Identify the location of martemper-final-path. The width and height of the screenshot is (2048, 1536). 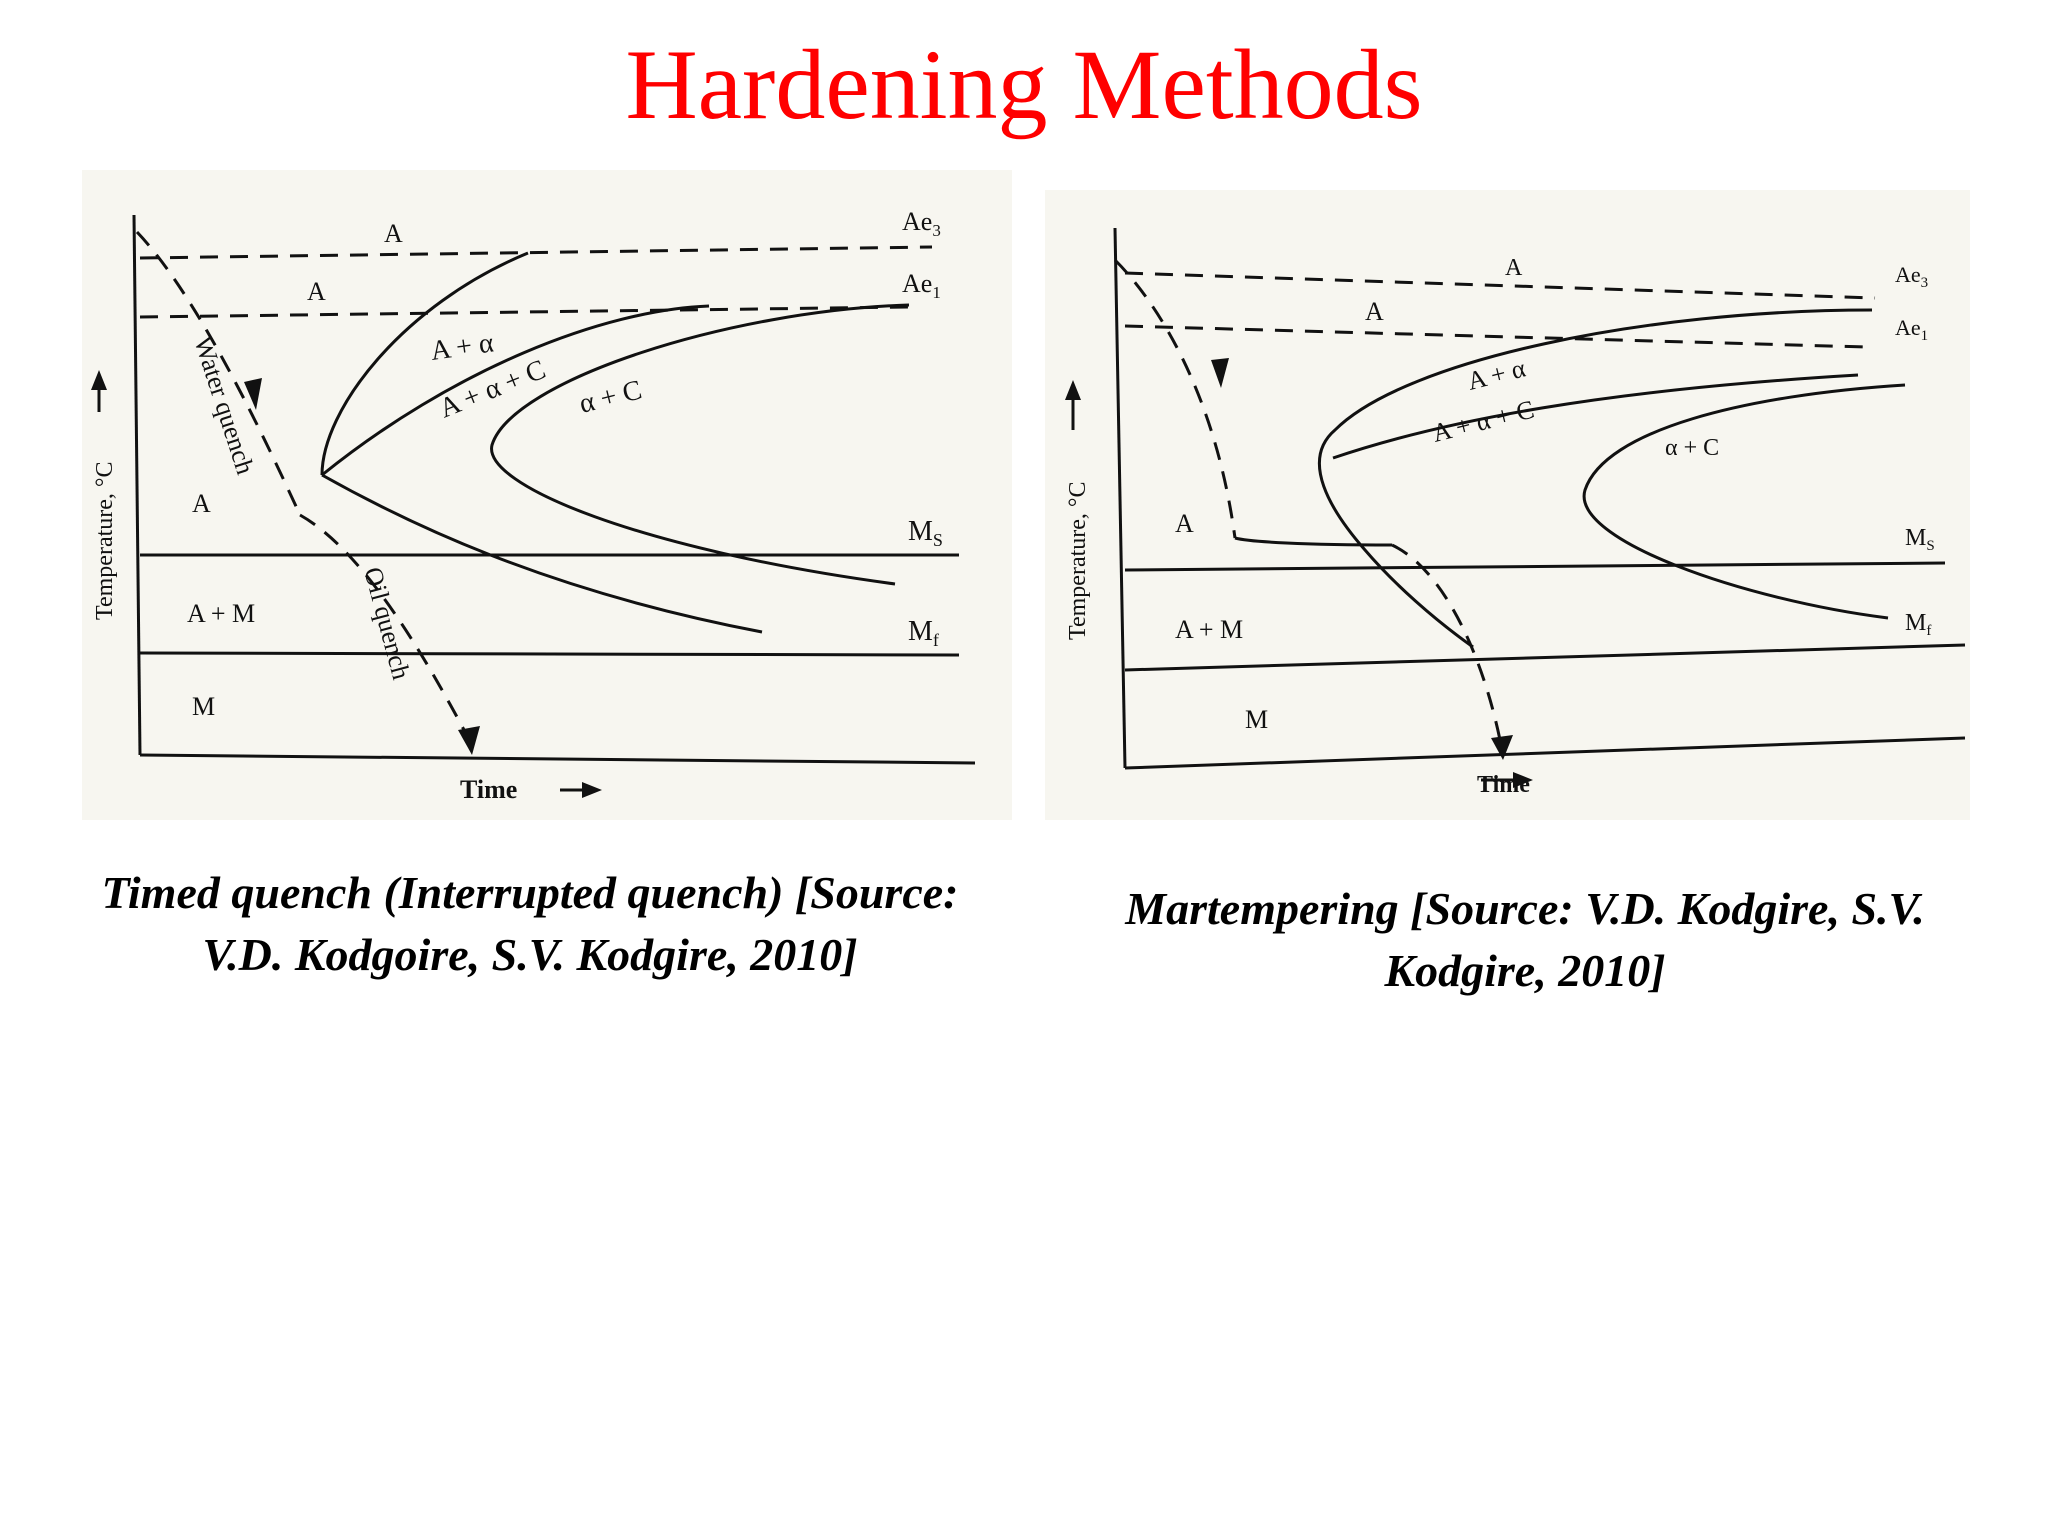
(1447, 647).